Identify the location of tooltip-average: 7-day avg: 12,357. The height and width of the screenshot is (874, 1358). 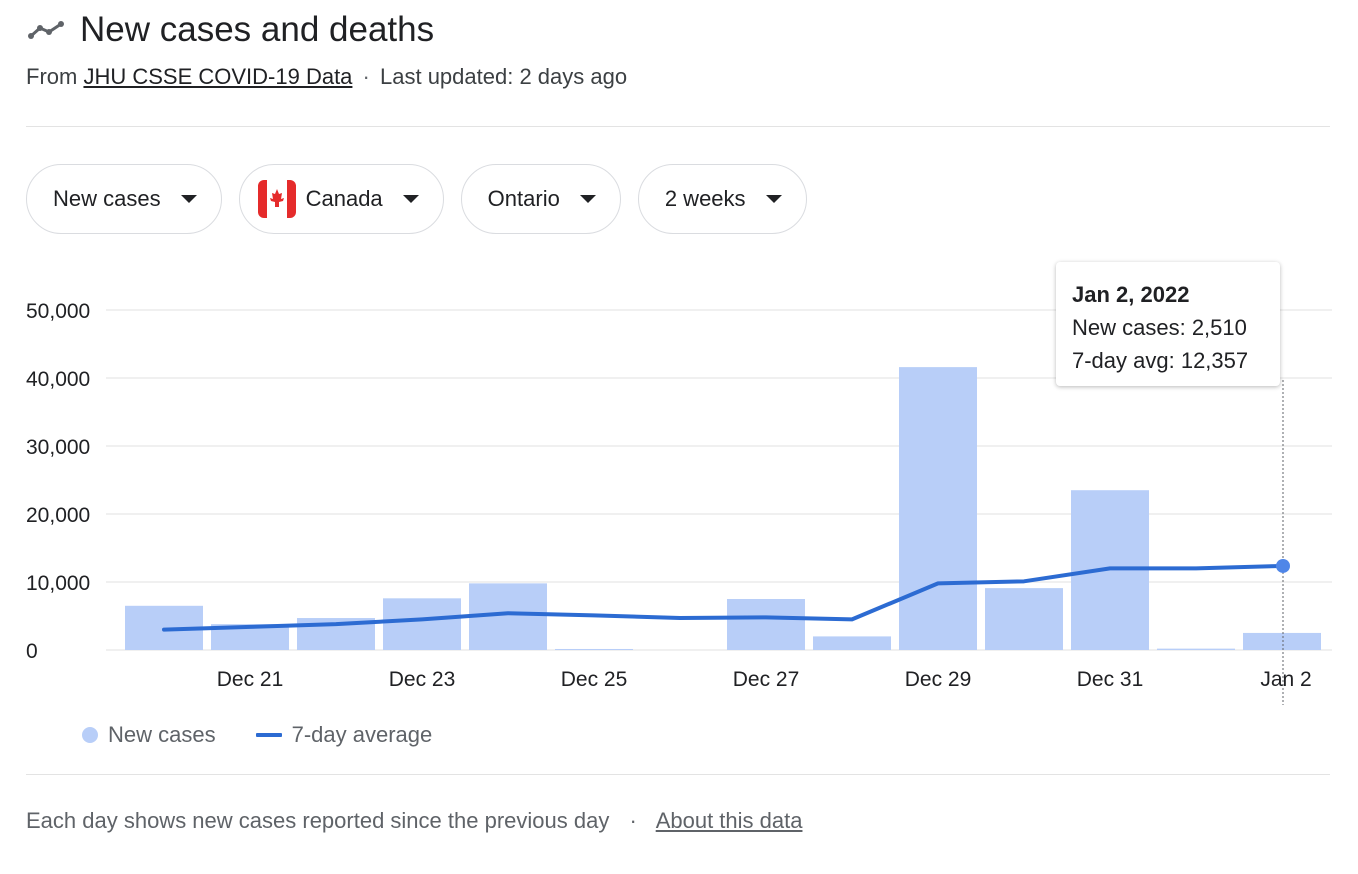
(1160, 360).